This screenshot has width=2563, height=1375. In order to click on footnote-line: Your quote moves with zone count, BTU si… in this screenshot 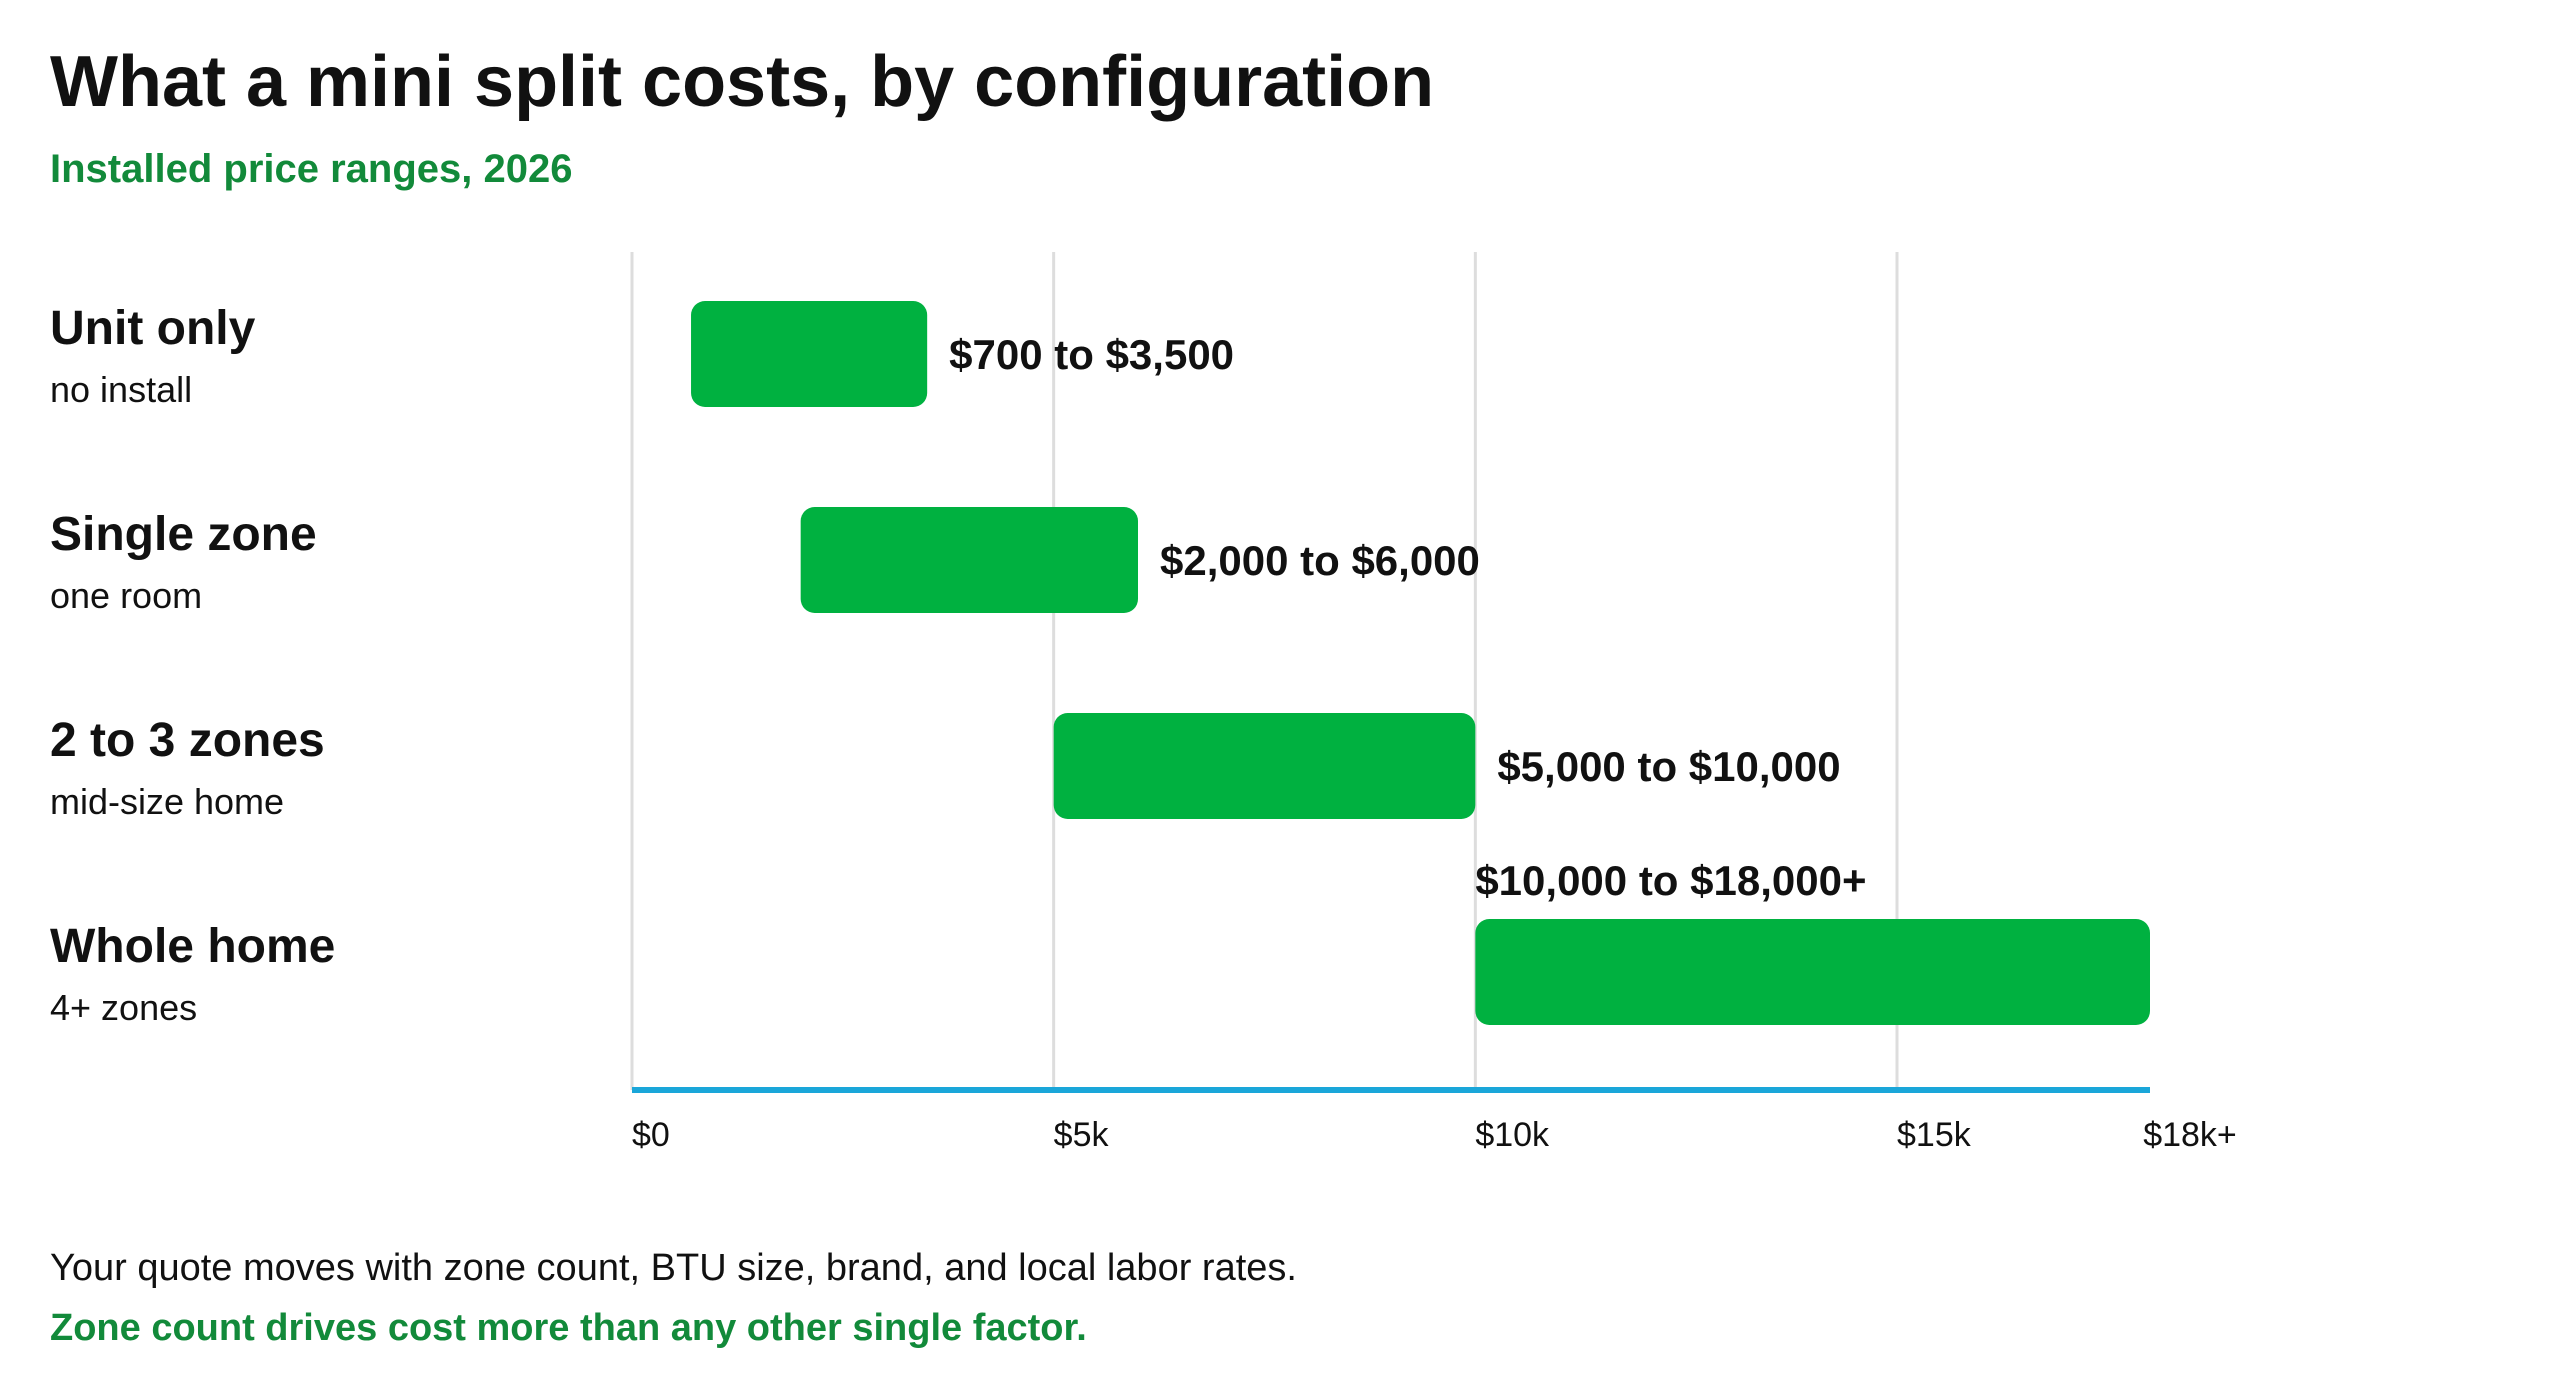, I will do `click(673, 1268)`.